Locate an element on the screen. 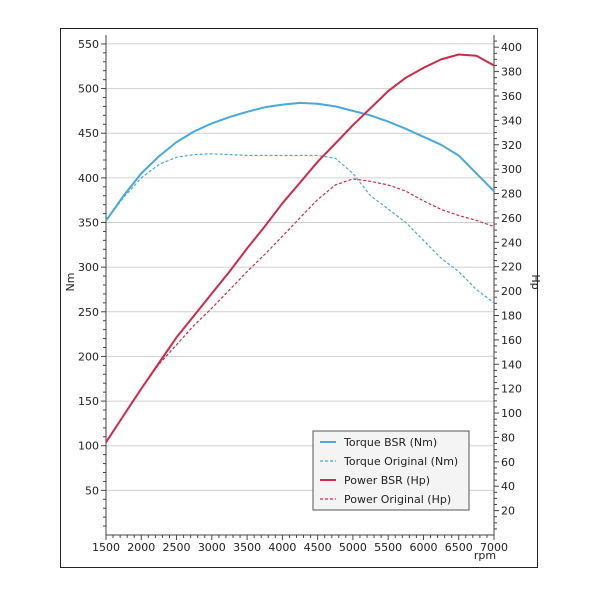 Image resolution: width=600 pixels, height=600 pixels. legend-label: Power BSR (Hp) is located at coordinates (387, 480).